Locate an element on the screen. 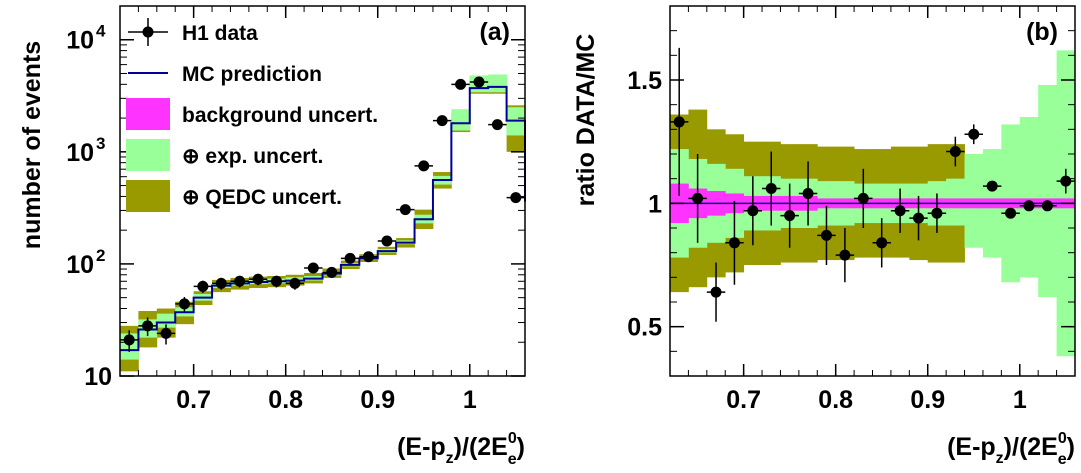 The width and height of the screenshot is (1081, 473). panel-label: (b) is located at coordinates (1042, 32).